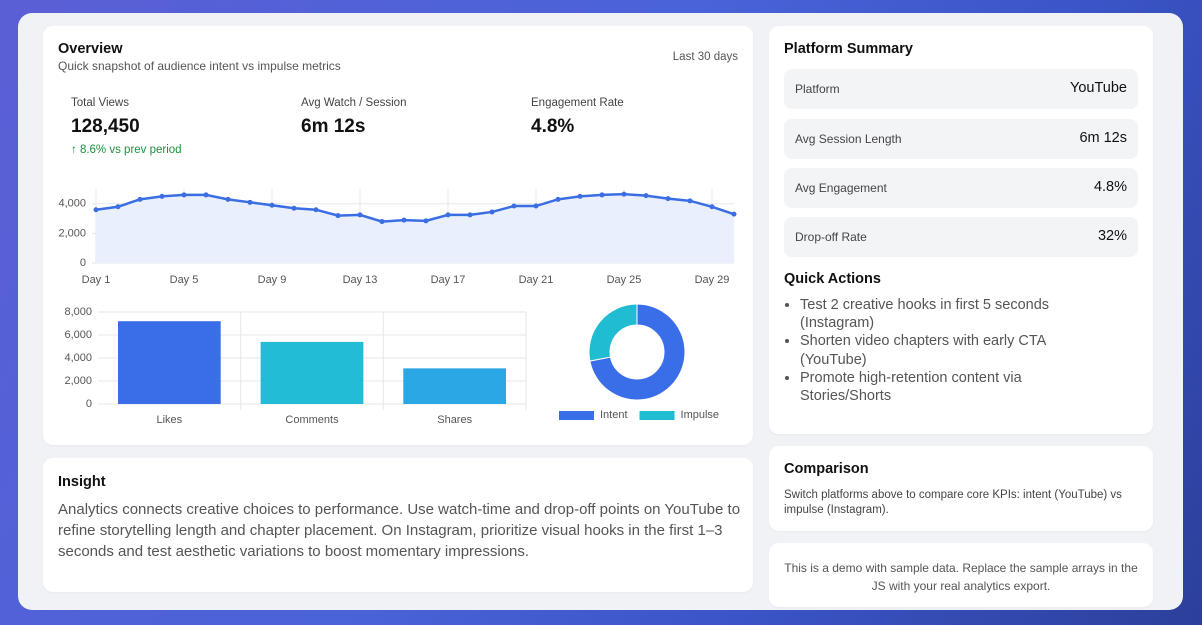 Image resolution: width=1202 pixels, height=625 pixels. I want to click on row-label: Platform, so click(817, 89).